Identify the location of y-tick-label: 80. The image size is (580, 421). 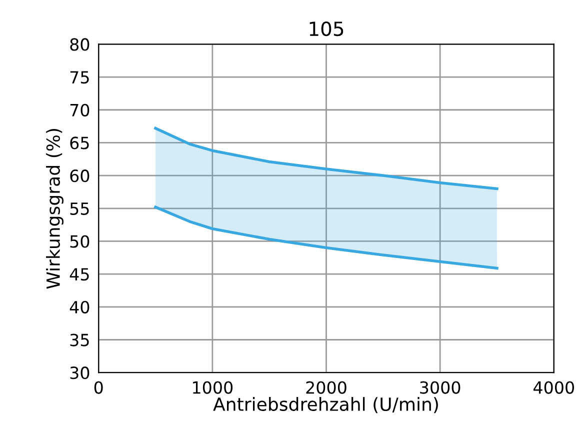
(80, 44).